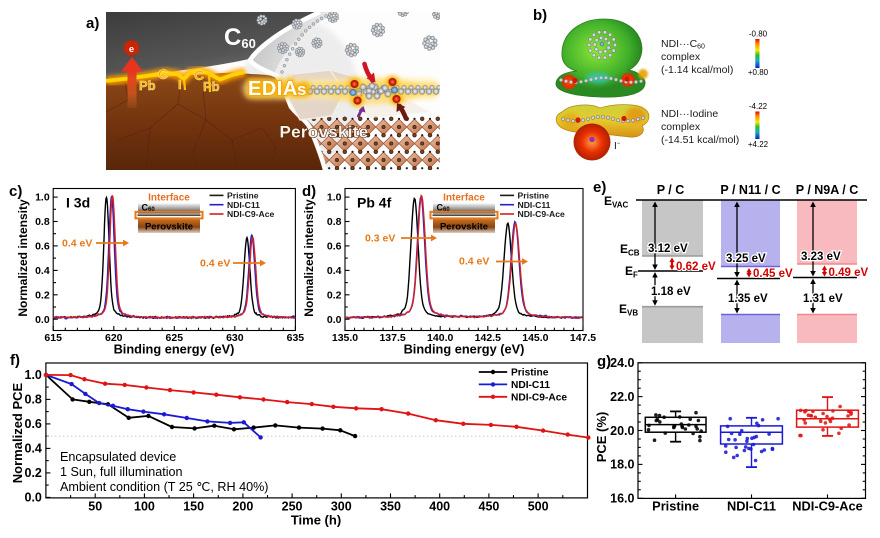 This screenshot has width=880, height=538. Describe the element at coordinates (235, 338) in the screenshot. I see `svg-text: 630` at that location.